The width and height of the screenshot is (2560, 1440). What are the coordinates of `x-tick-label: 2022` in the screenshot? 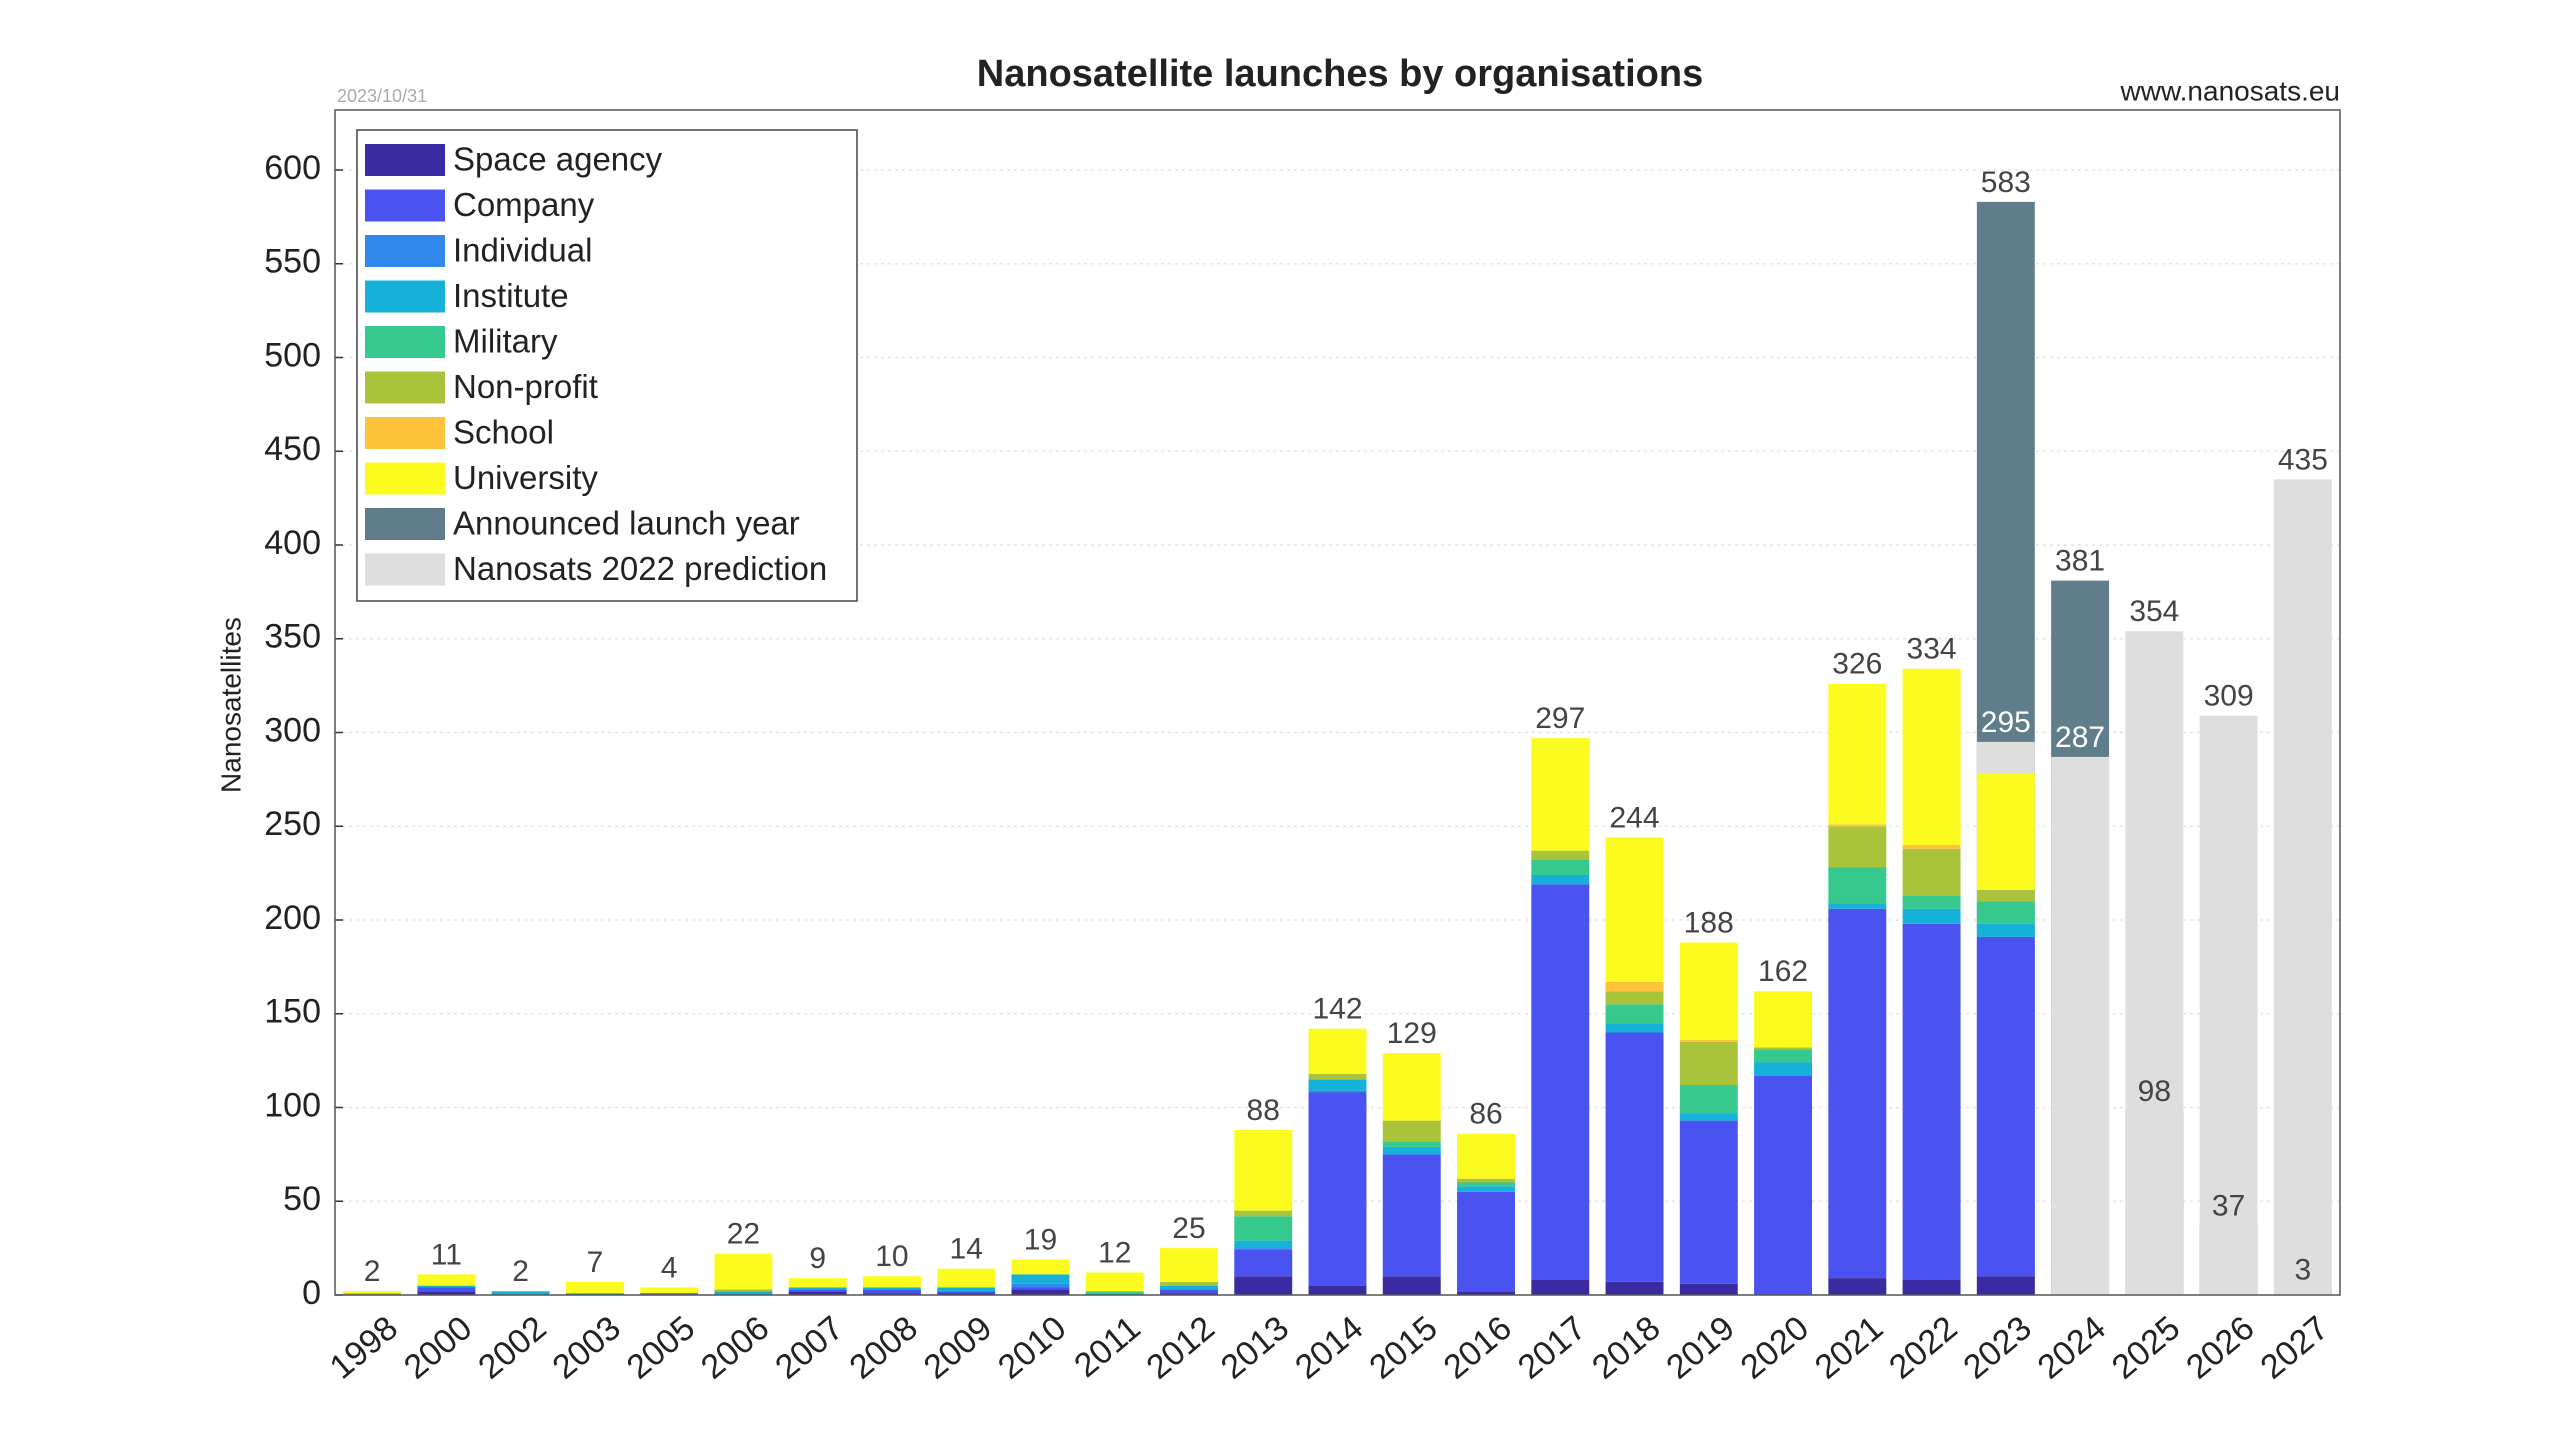 It's located at (1923, 1348).